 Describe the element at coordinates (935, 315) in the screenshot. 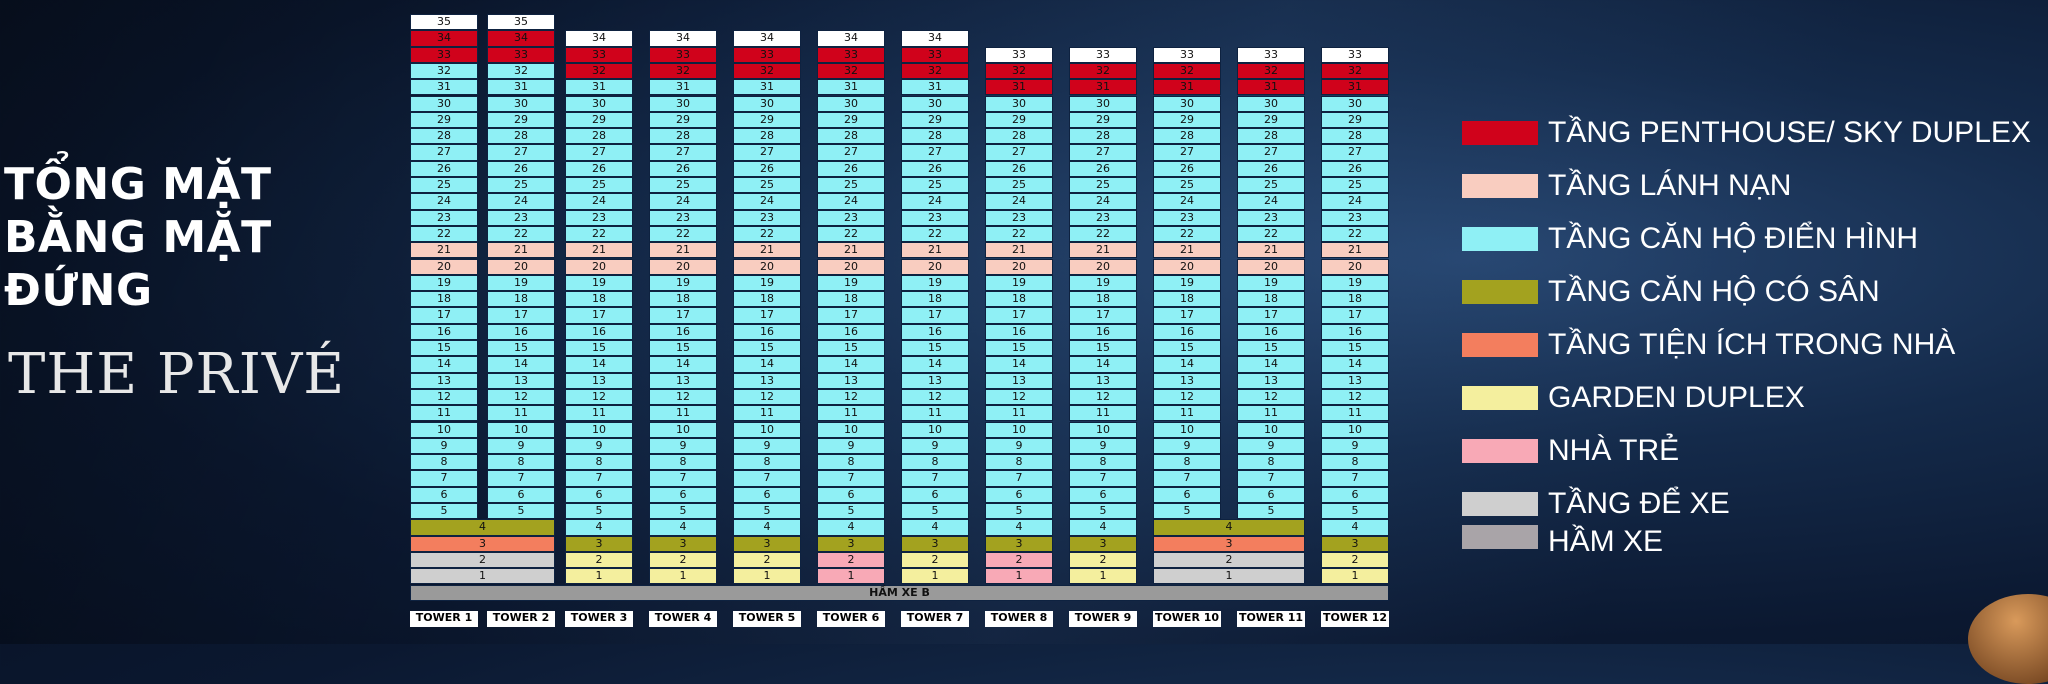

I see `floor-cell: 17` at that location.